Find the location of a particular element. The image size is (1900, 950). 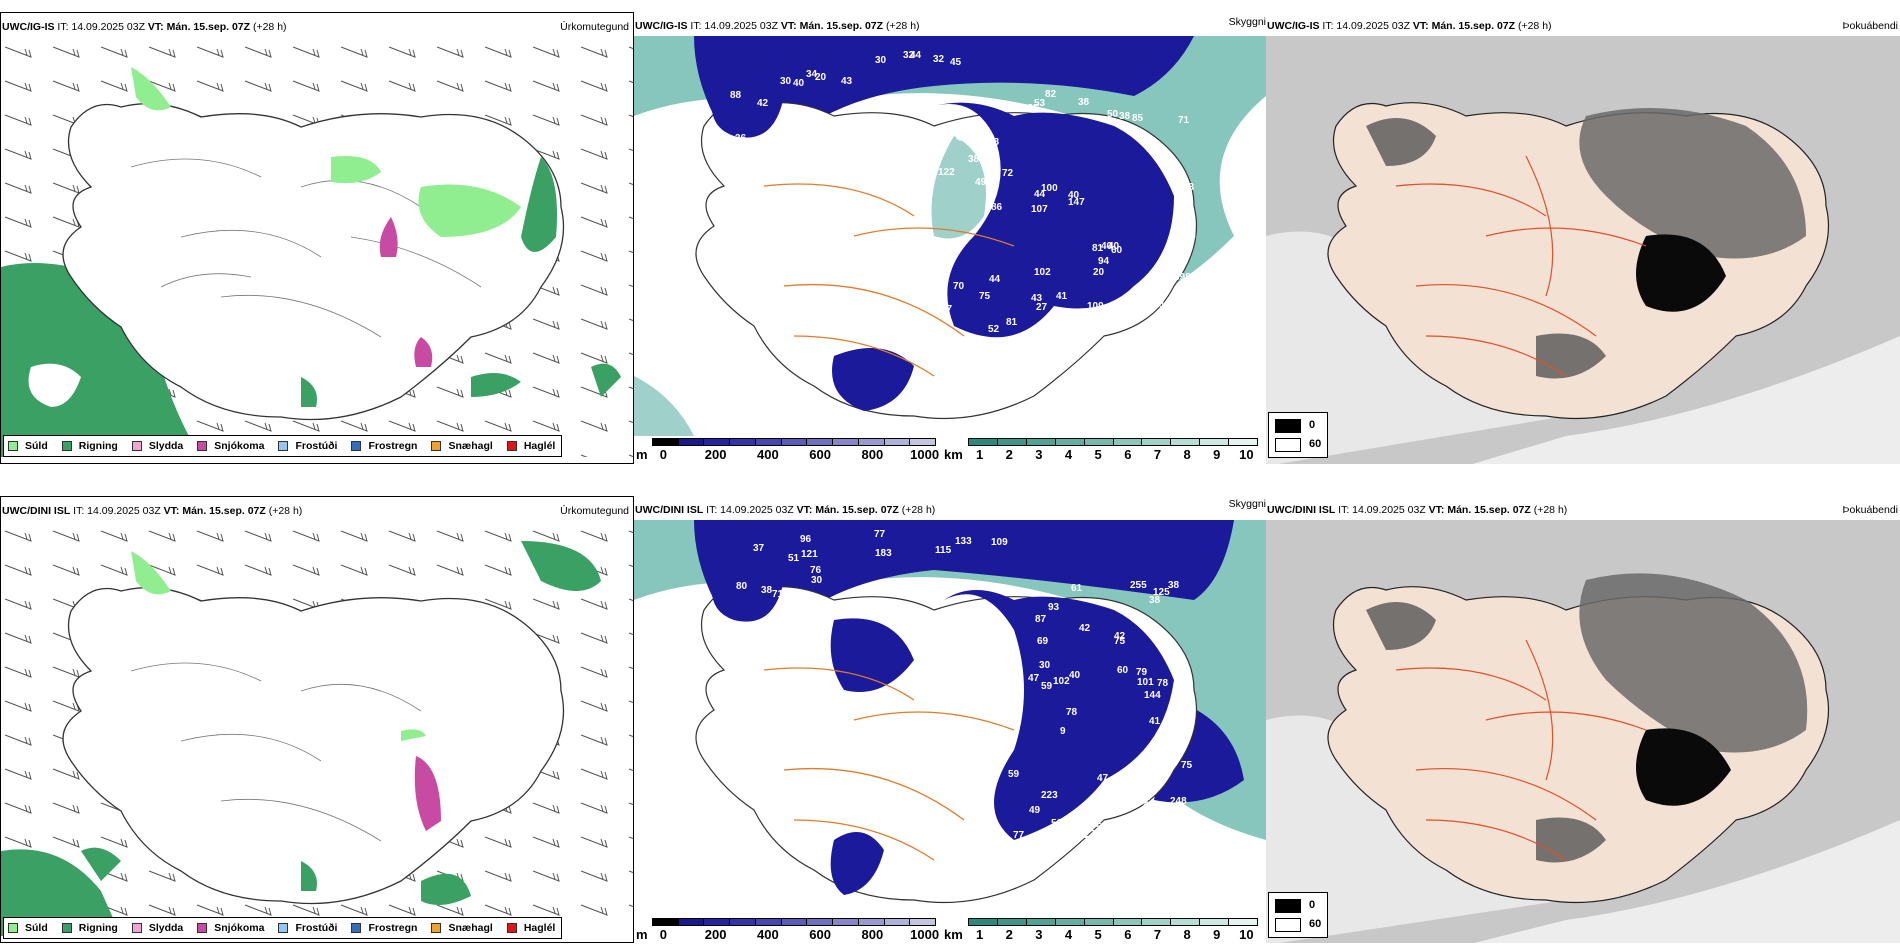

ceiling-label: 223 is located at coordinates (1049, 795).